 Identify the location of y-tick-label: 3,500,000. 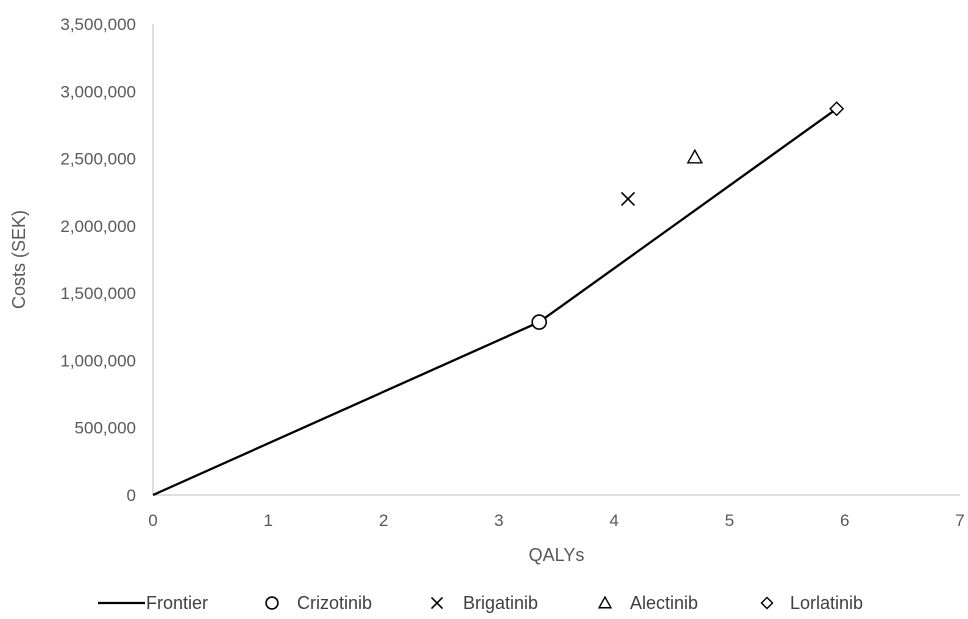
(98, 24).